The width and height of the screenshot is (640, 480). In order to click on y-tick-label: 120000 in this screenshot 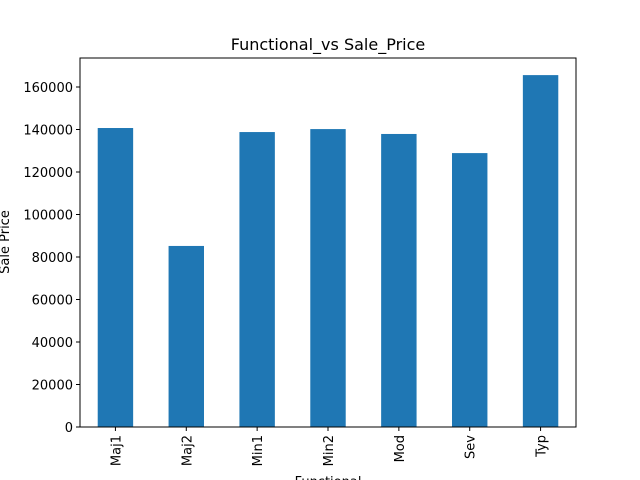, I will do `click(48, 173)`.